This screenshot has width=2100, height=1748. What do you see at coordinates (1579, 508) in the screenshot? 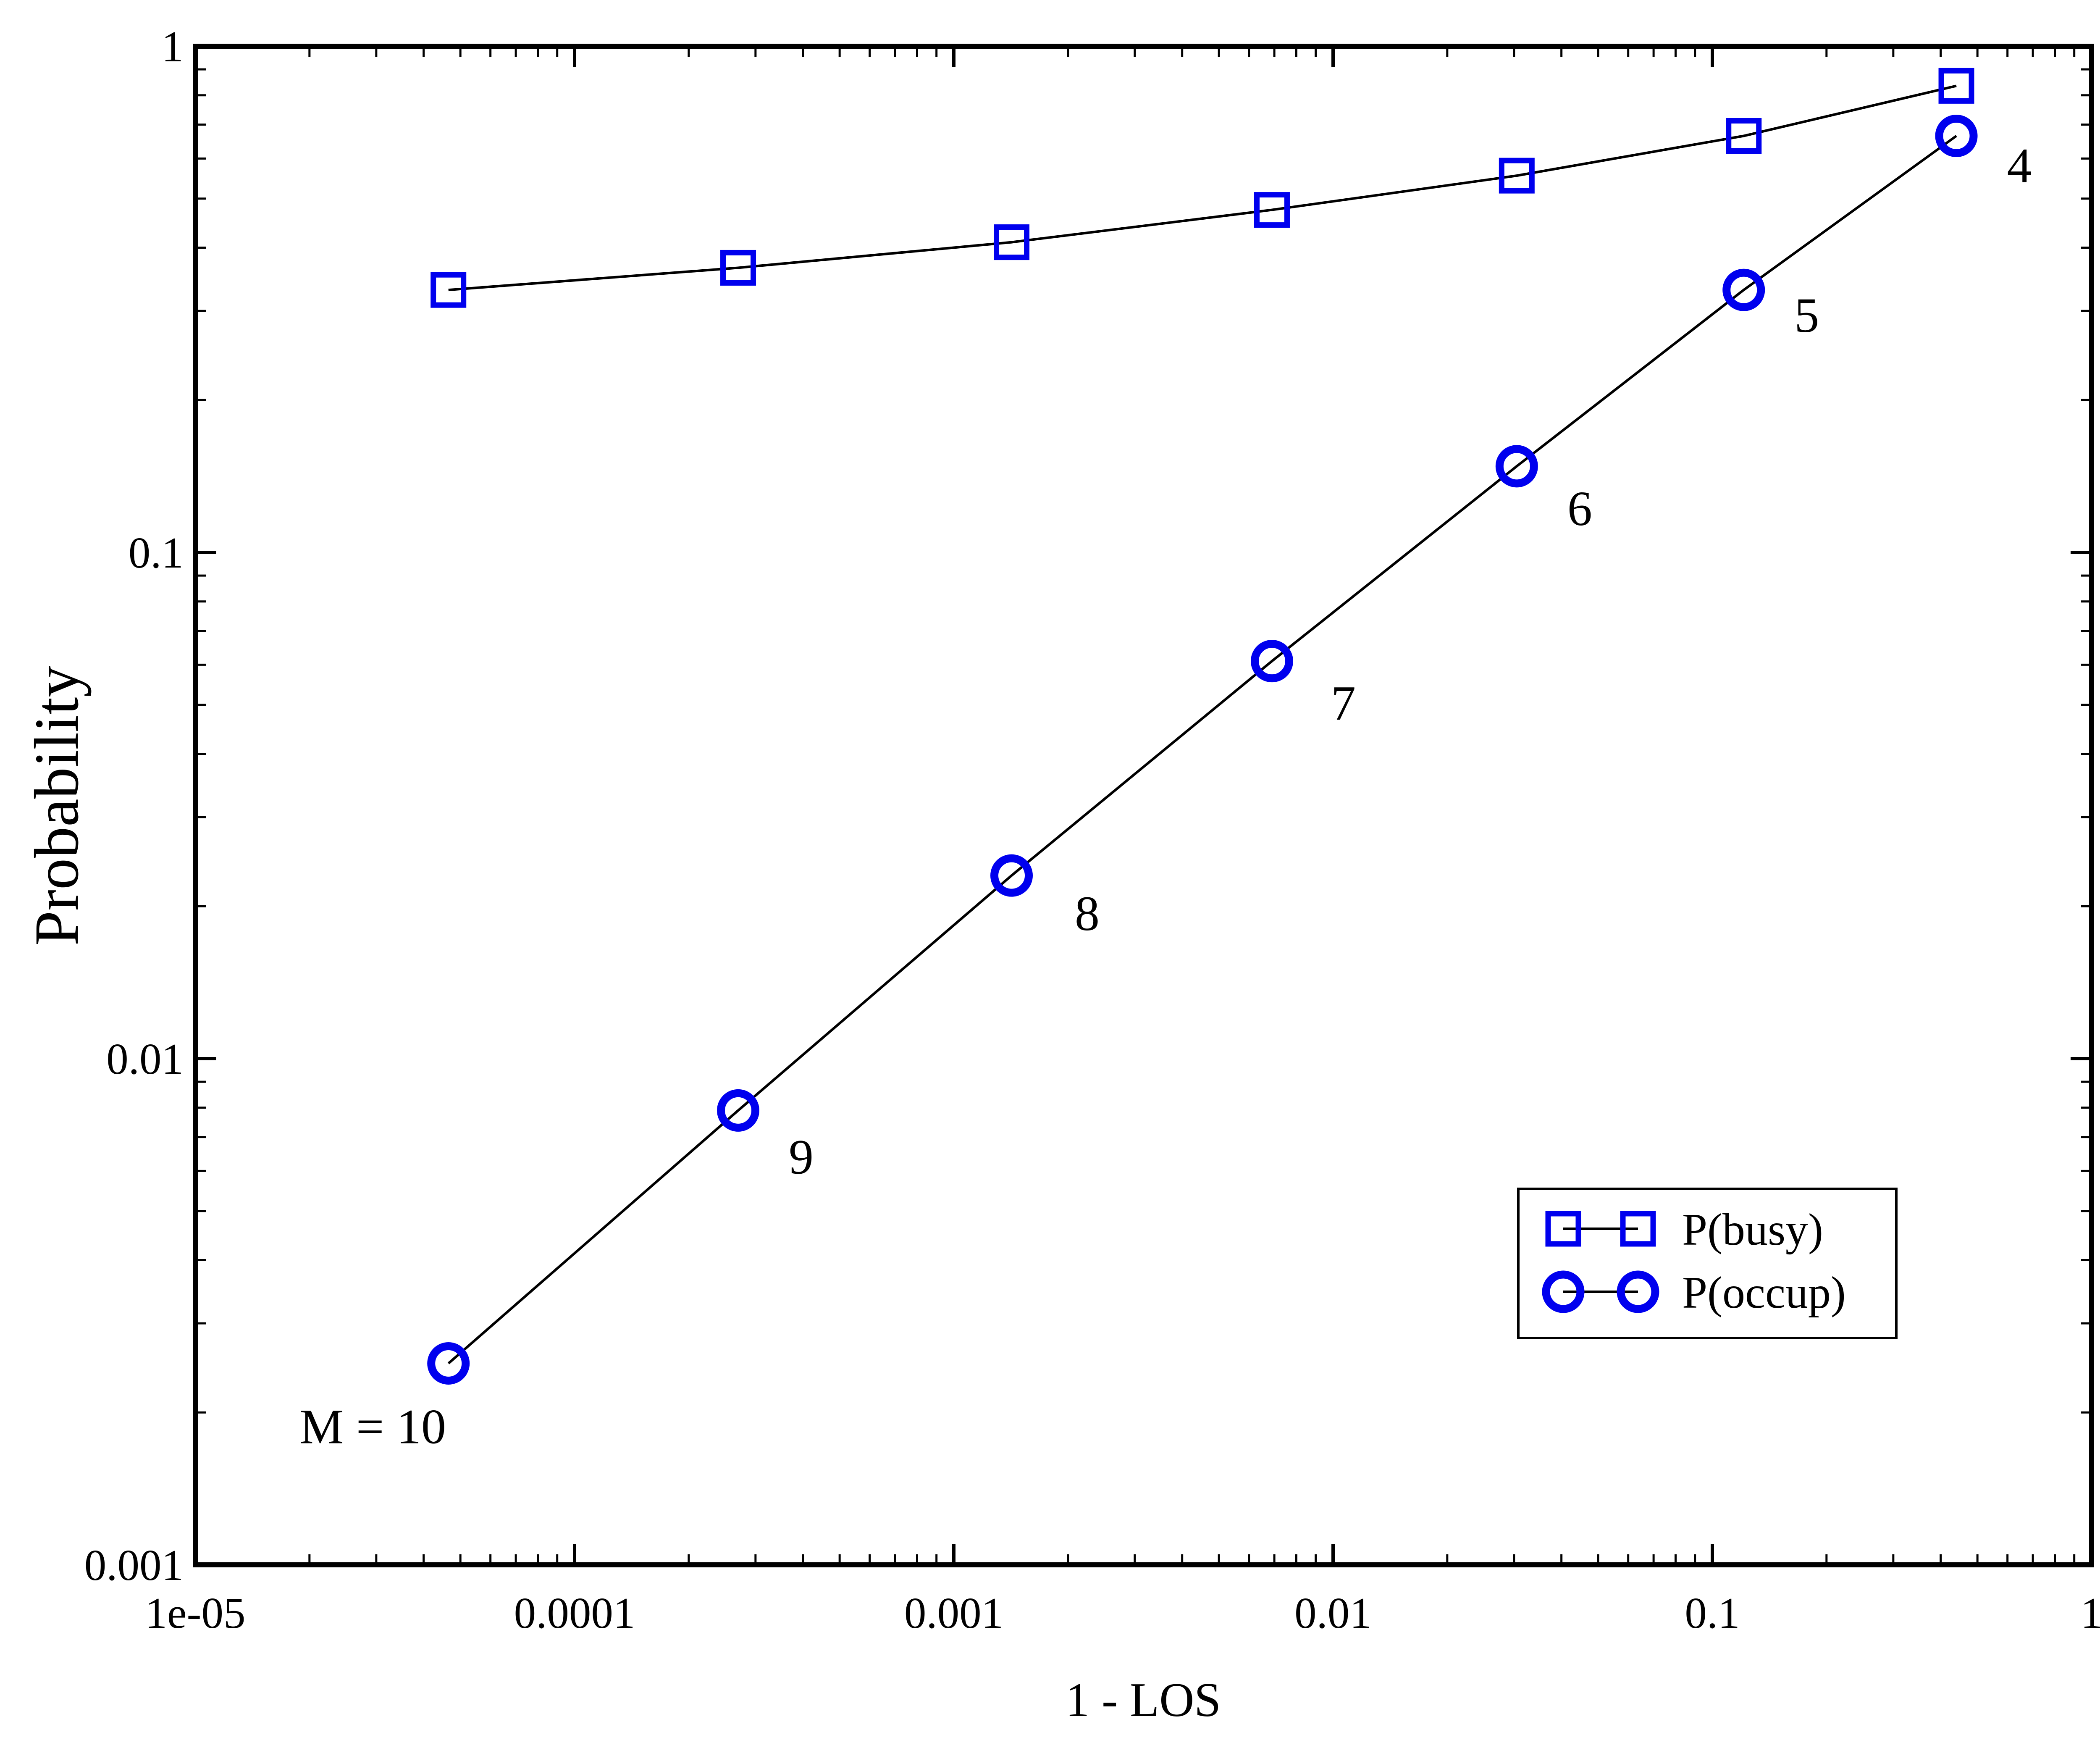
I see `point-annotation: 6` at bounding box center [1579, 508].